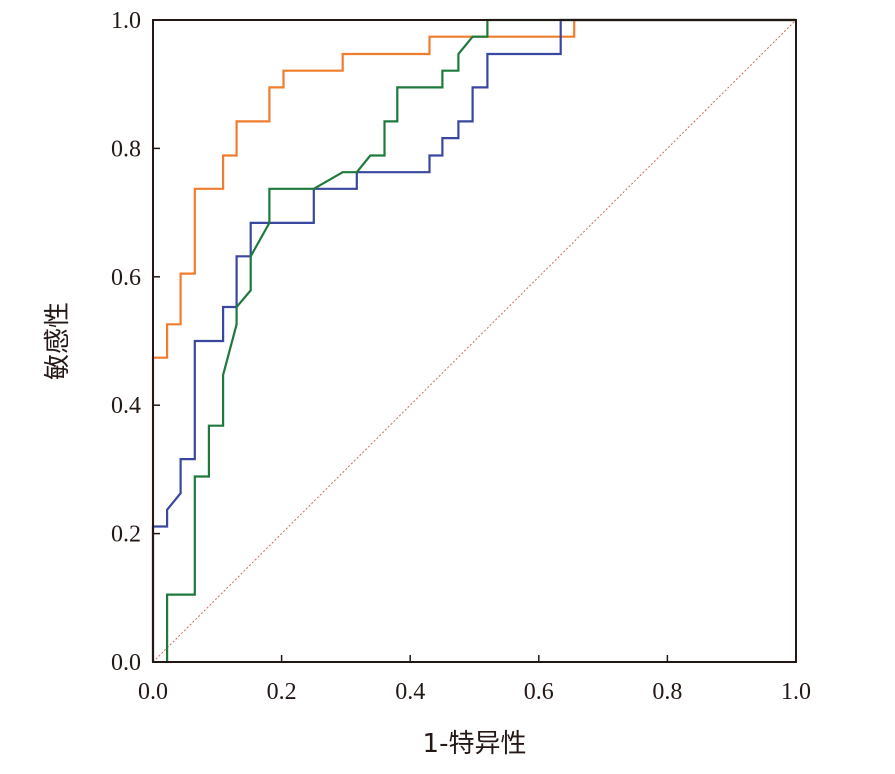  Describe the element at coordinates (126, 535) in the screenshot. I see `y-tick-label: 0.2` at that location.